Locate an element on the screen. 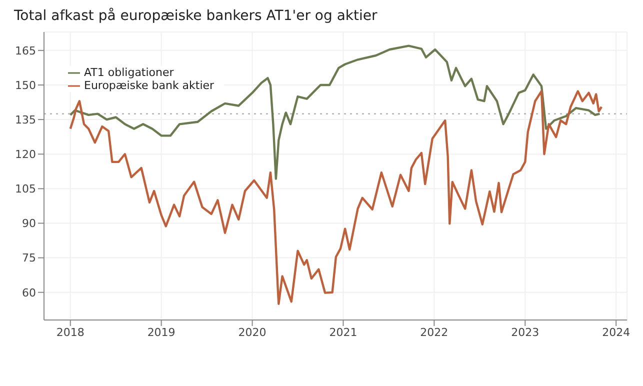 This screenshot has height=386, width=643. legend-label: AT1 obligationer is located at coordinates (129, 72).